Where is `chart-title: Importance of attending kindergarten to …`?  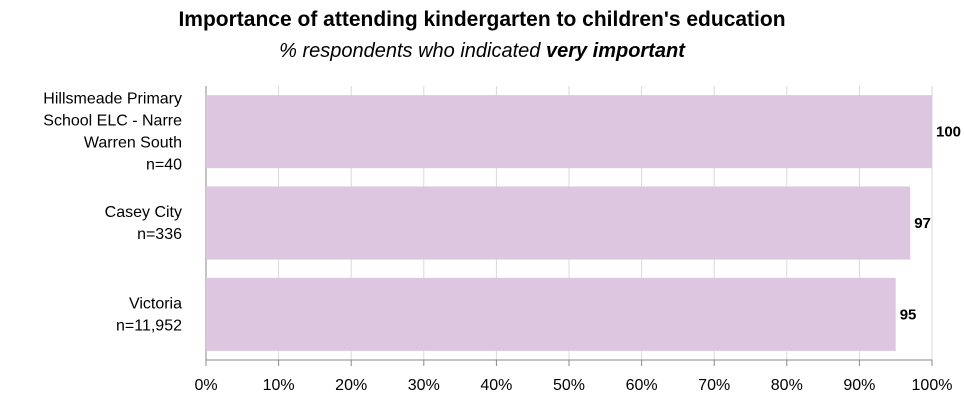
chart-title: Importance of attending kindergarten to … is located at coordinates (482, 19).